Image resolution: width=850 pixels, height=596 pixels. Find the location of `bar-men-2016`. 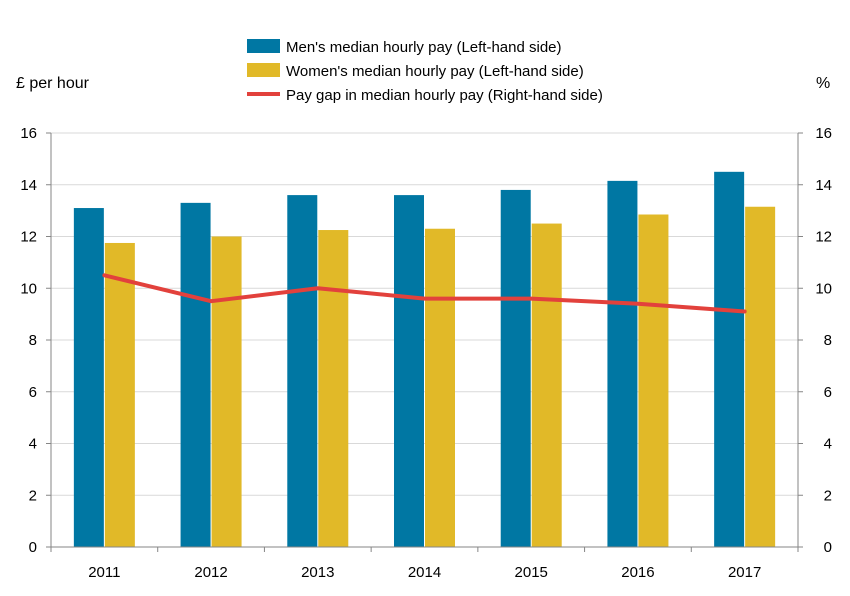

bar-men-2016 is located at coordinates (622, 363).